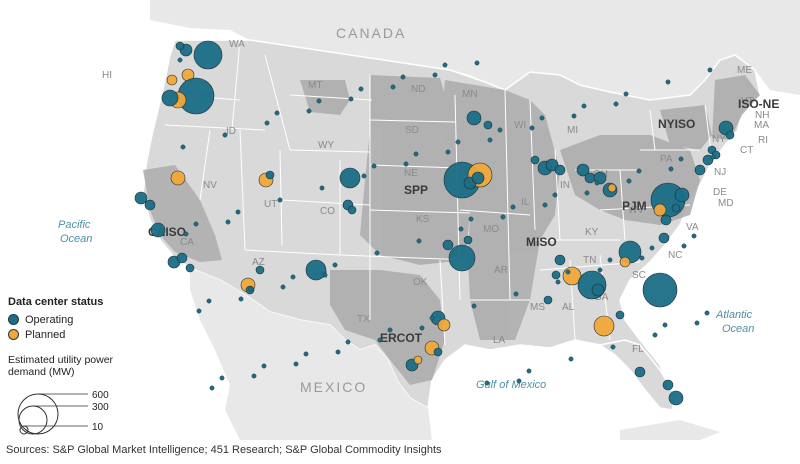 Image resolution: width=800 pixels, height=464 pixels. Describe the element at coordinates (56, 302) in the screenshot. I see `legend-title: Data center status` at that location.